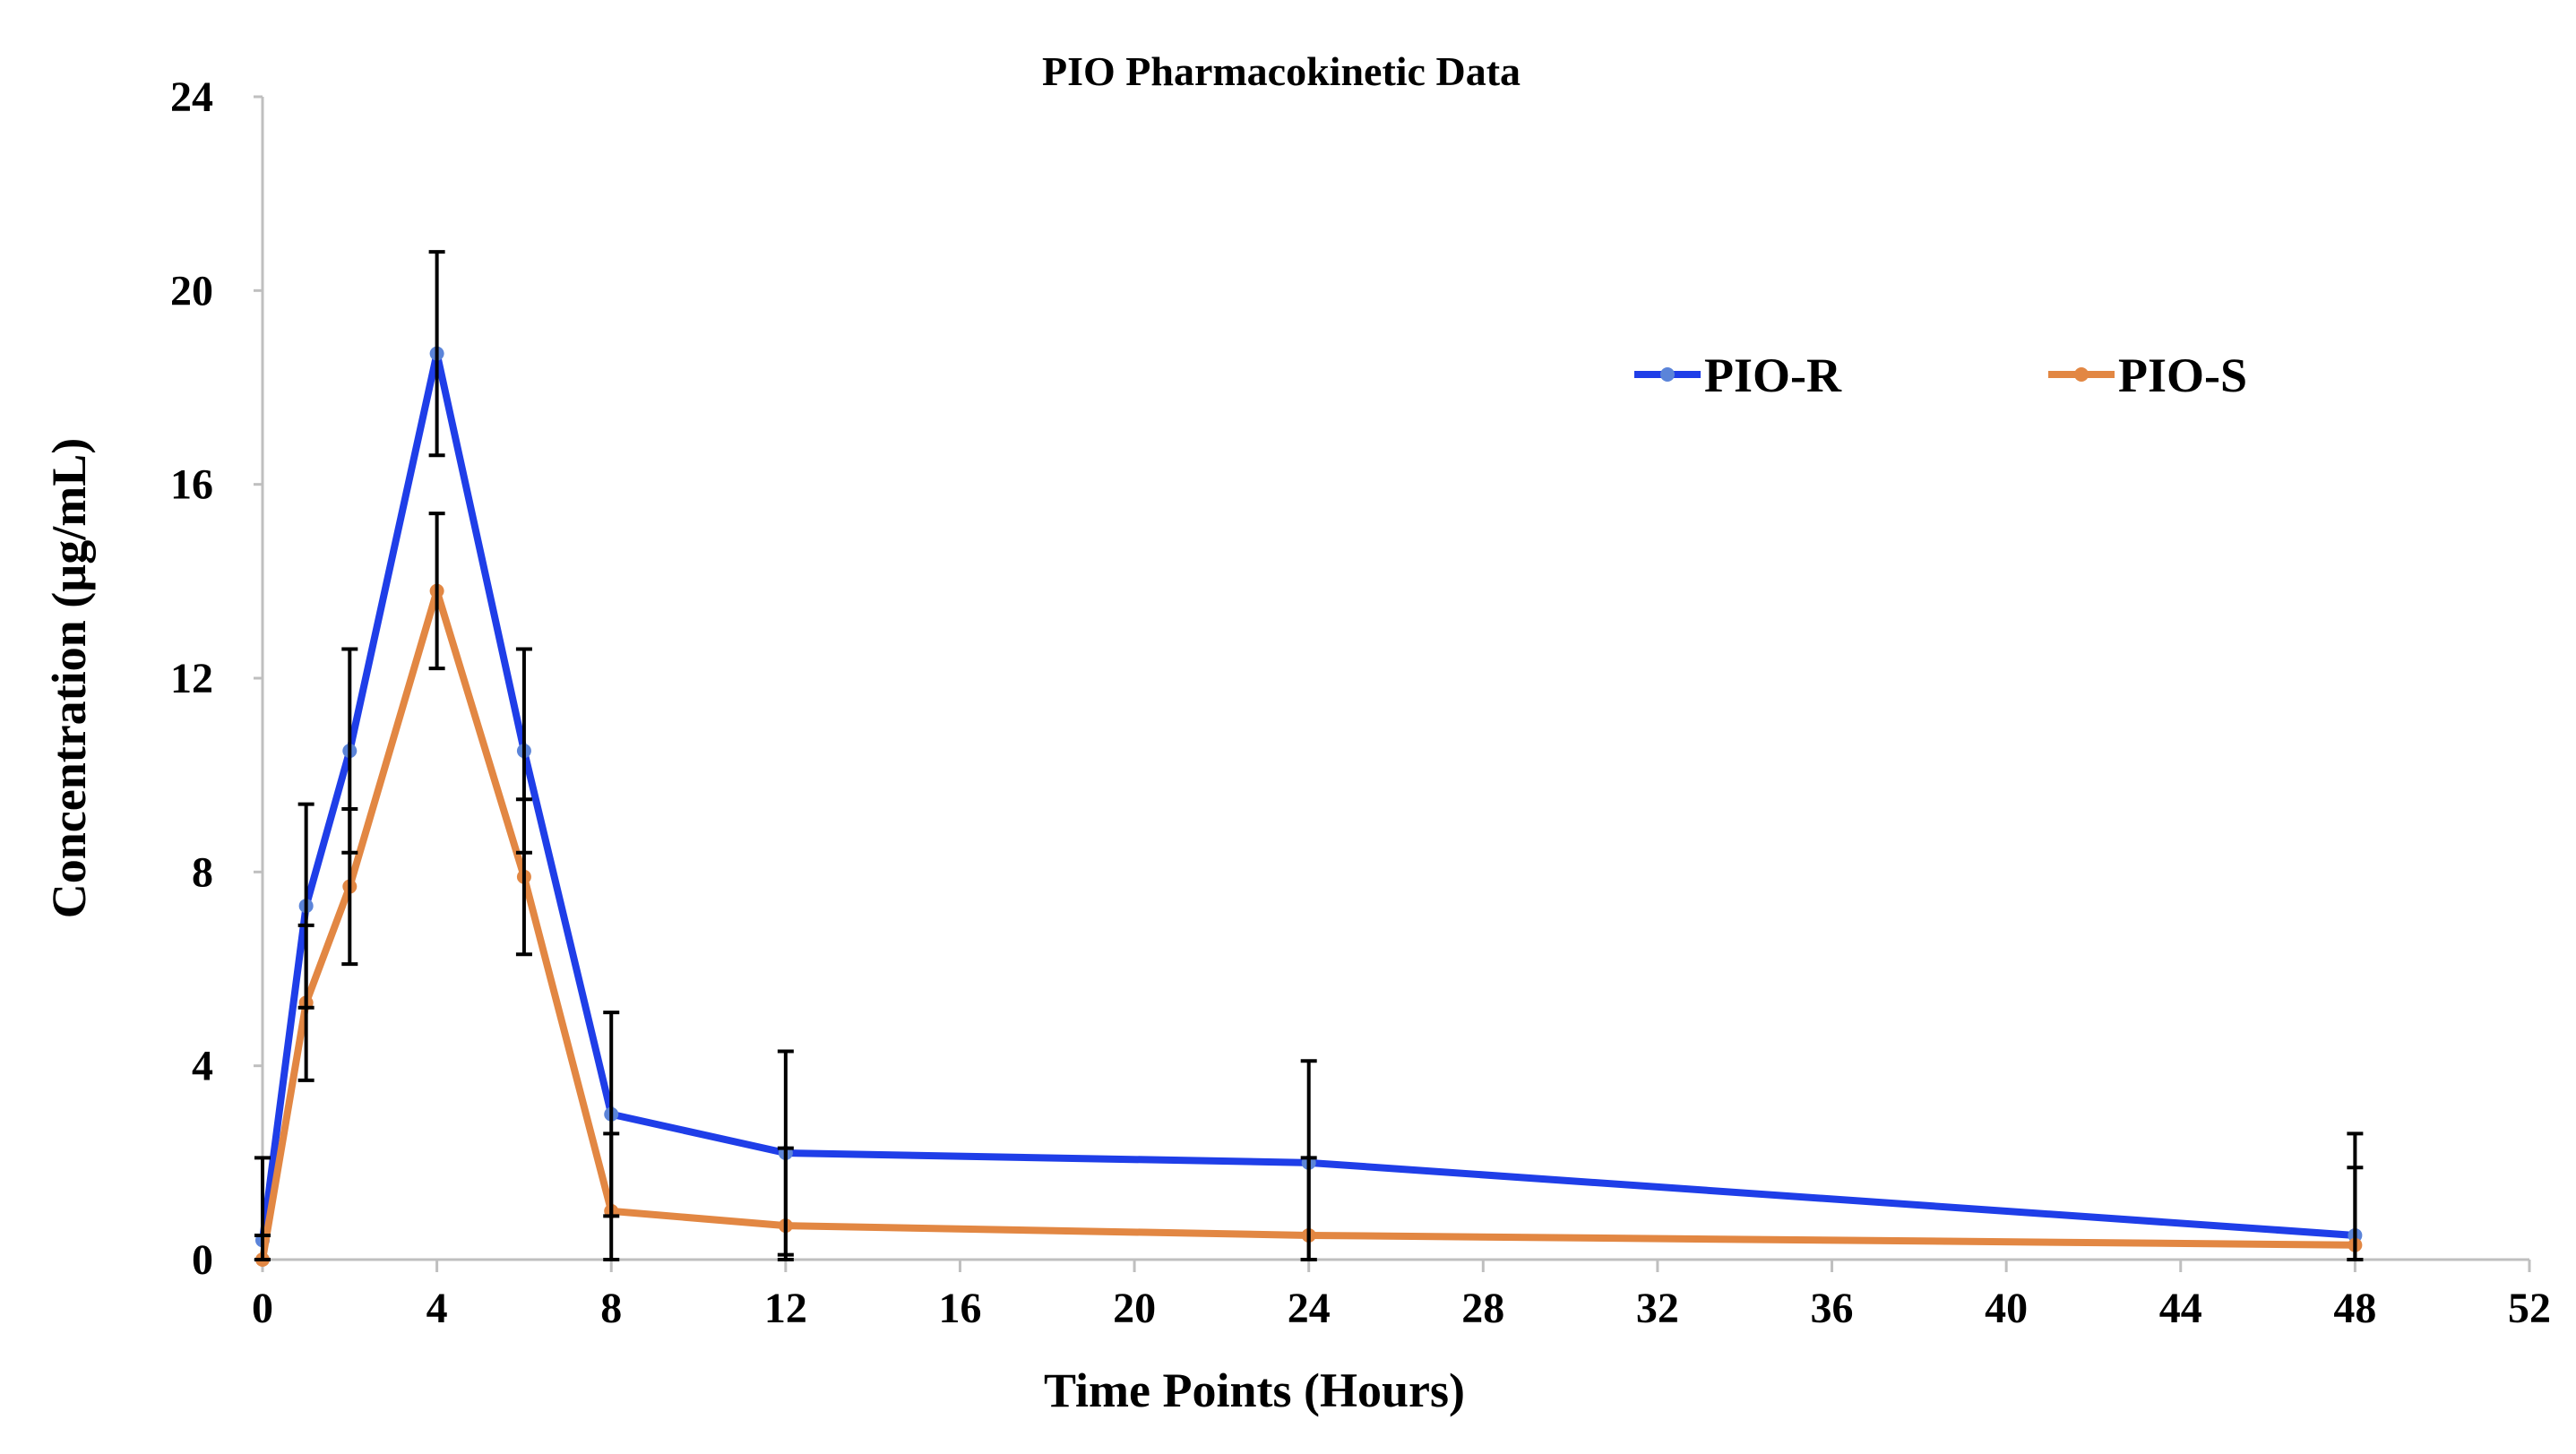  I want to click on legend: PIO-R PIO-S, so click(1941, 375).